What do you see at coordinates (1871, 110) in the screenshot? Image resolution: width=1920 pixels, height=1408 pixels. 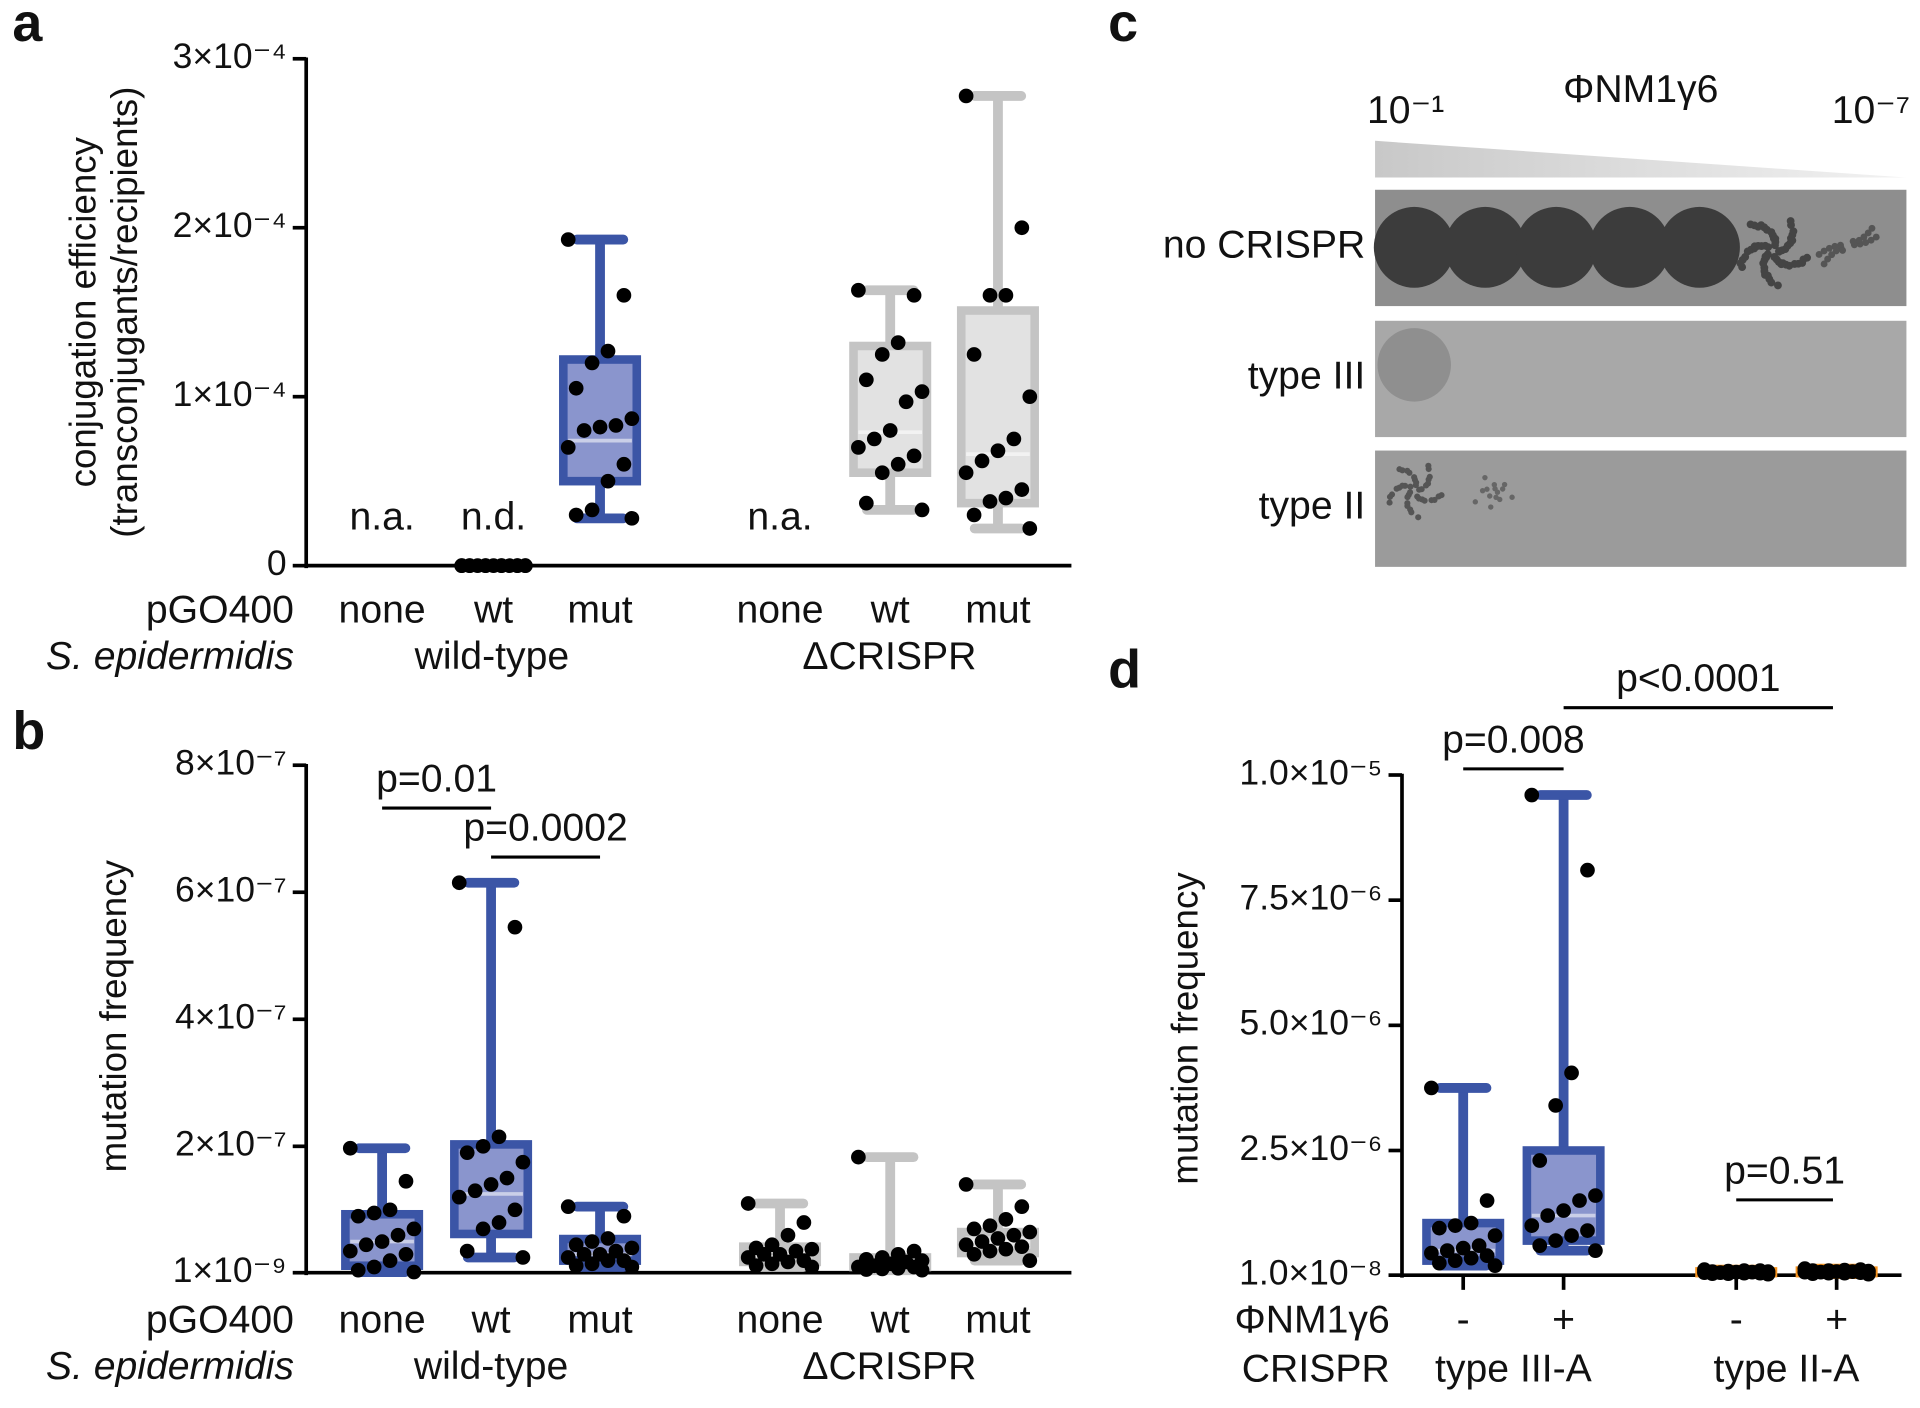 I see `dilution-label: 10⁻⁷` at bounding box center [1871, 110].